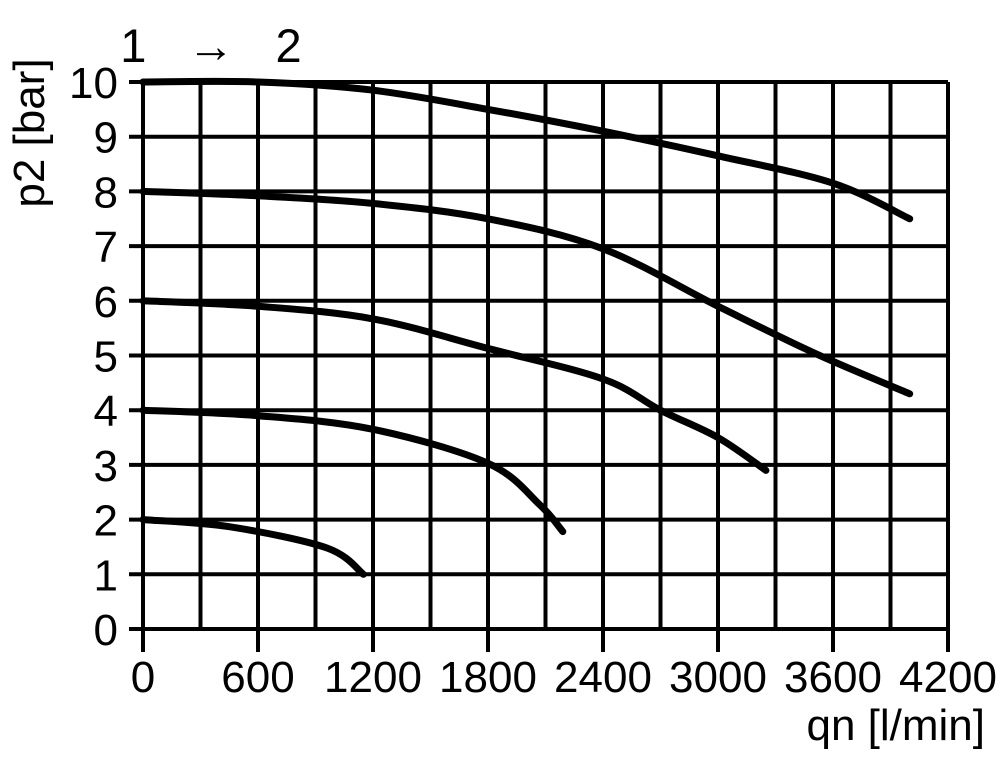 Image resolution: width=1000 pixels, height=764 pixels. I want to click on x-tick-label: 3000, so click(718, 677).